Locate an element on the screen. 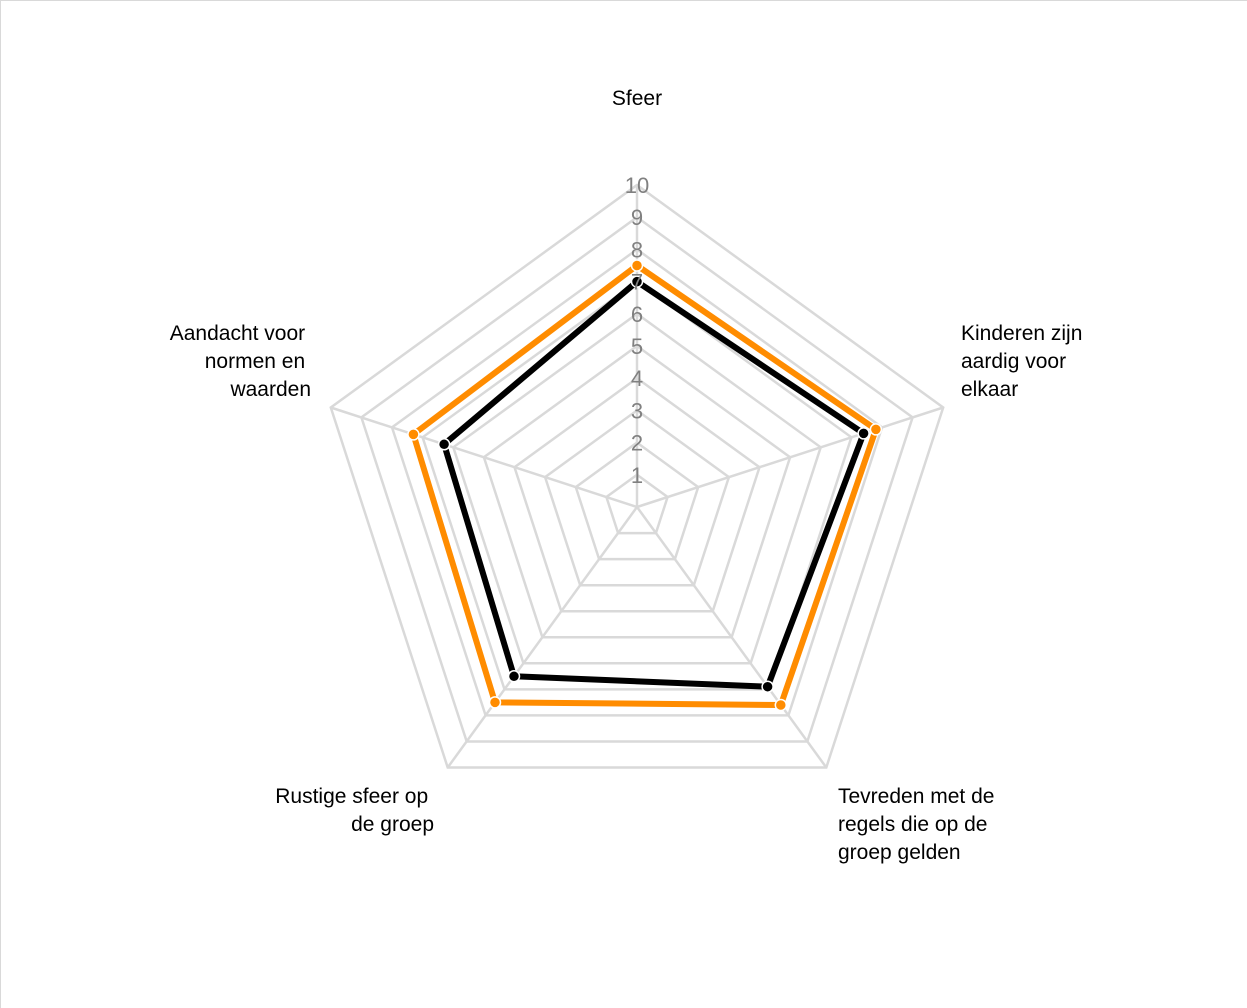 The image size is (1247, 1008). axis-label-sfeer: Sfeer is located at coordinates (637, 98).